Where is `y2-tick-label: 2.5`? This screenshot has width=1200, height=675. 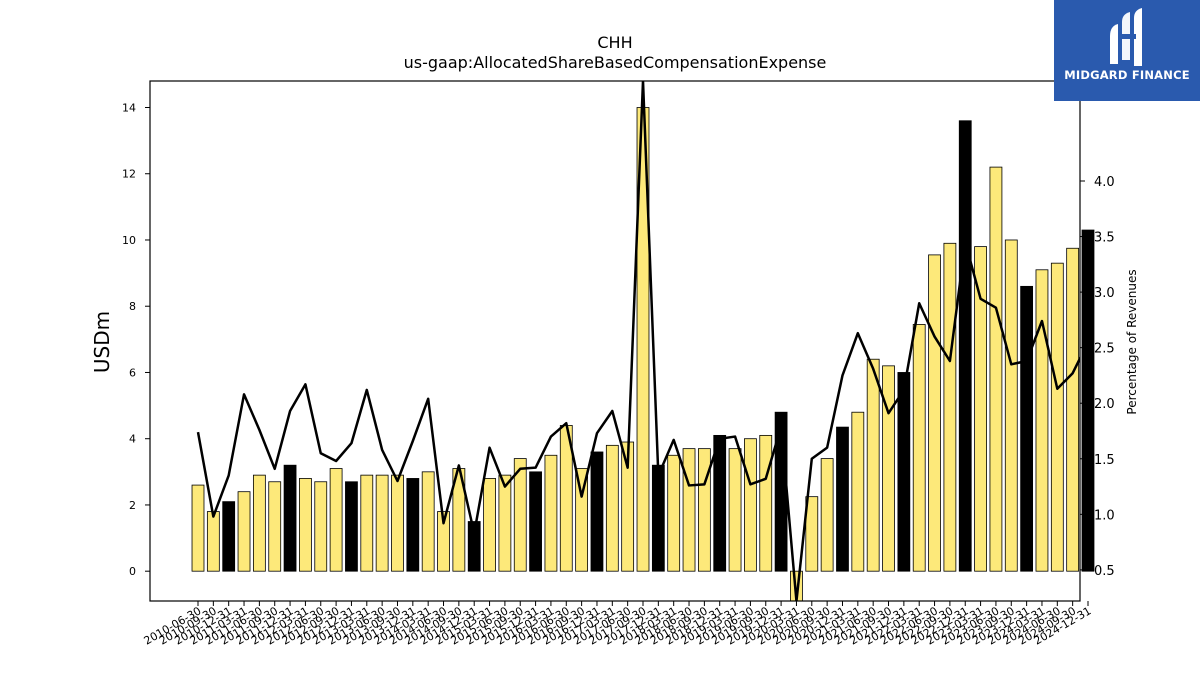
y2-tick-label: 2.5 is located at coordinates (1104, 349).